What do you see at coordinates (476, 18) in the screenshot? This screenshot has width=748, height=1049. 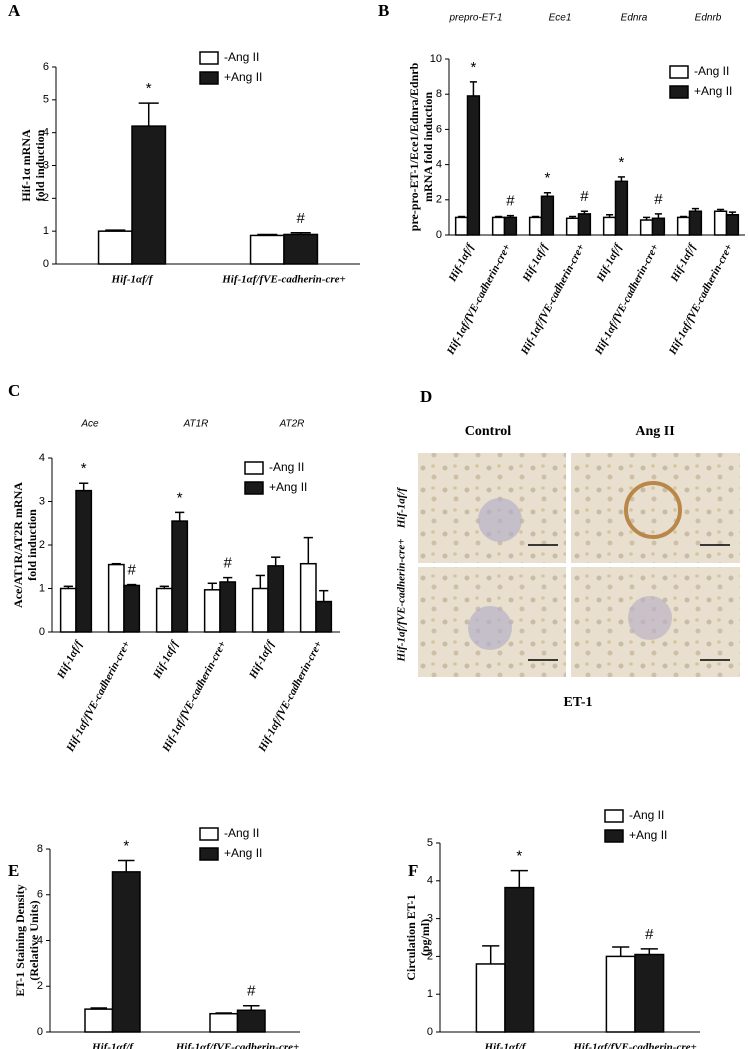 I see `group-label: prepro-ET-1` at bounding box center [476, 18].